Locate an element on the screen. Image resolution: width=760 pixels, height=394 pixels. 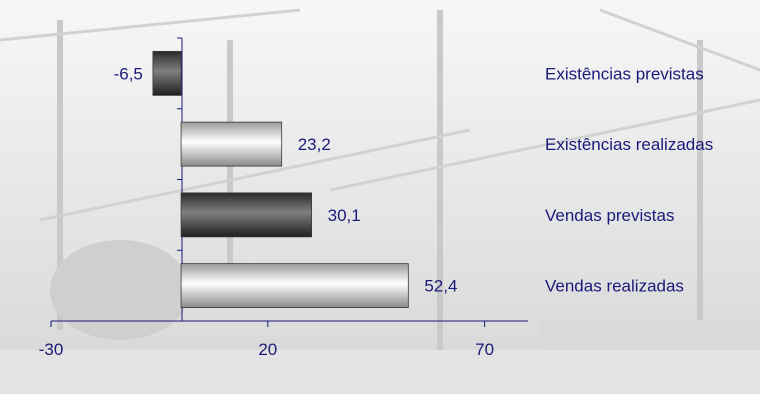
x-tick-label: 70 is located at coordinates (484, 349).